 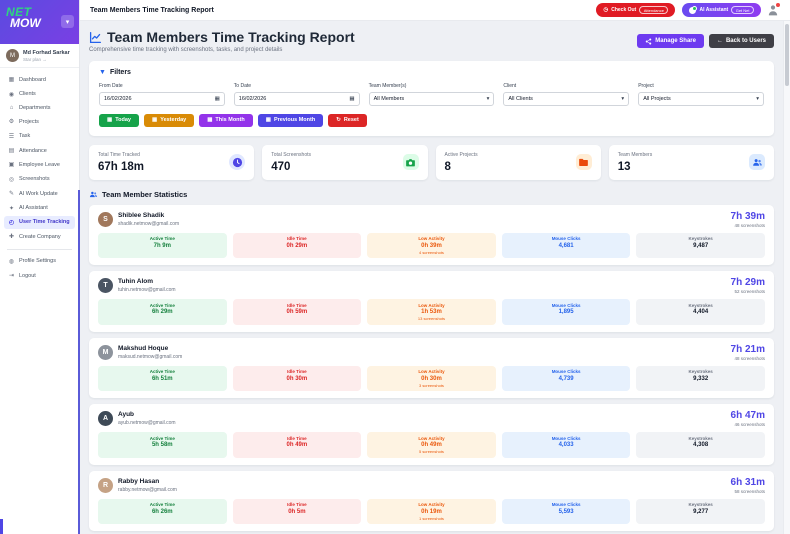 What do you see at coordinates (242, 86) in the screenshot?
I see `to-date-label: To Date` at bounding box center [242, 86].